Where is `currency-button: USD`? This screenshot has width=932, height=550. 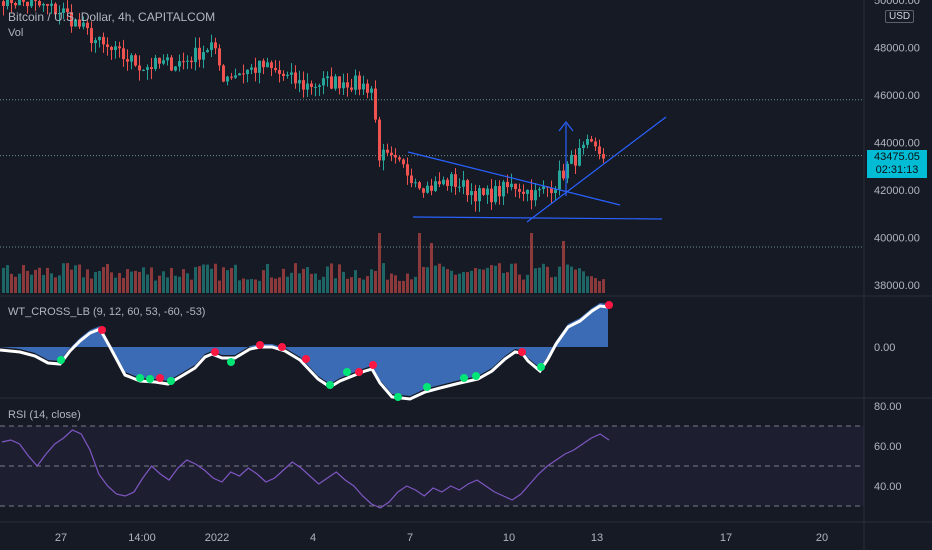 currency-button: USD is located at coordinates (900, 16).